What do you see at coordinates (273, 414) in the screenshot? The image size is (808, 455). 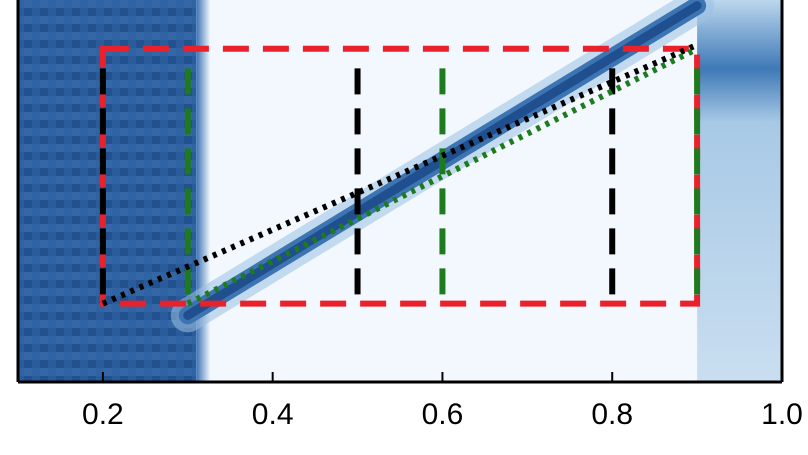 I see `x-tick-label: 0.4` at bounding box center [273, 414].